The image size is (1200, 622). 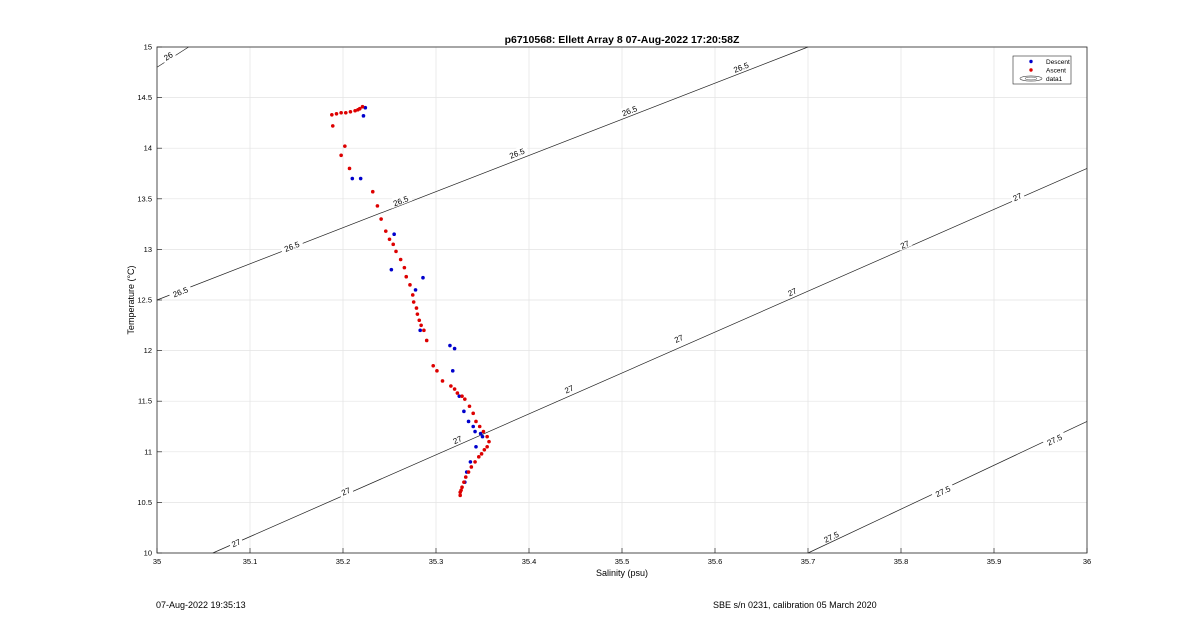 I want to click on y-tick-label: 12.5, so click(x=144, y=300).